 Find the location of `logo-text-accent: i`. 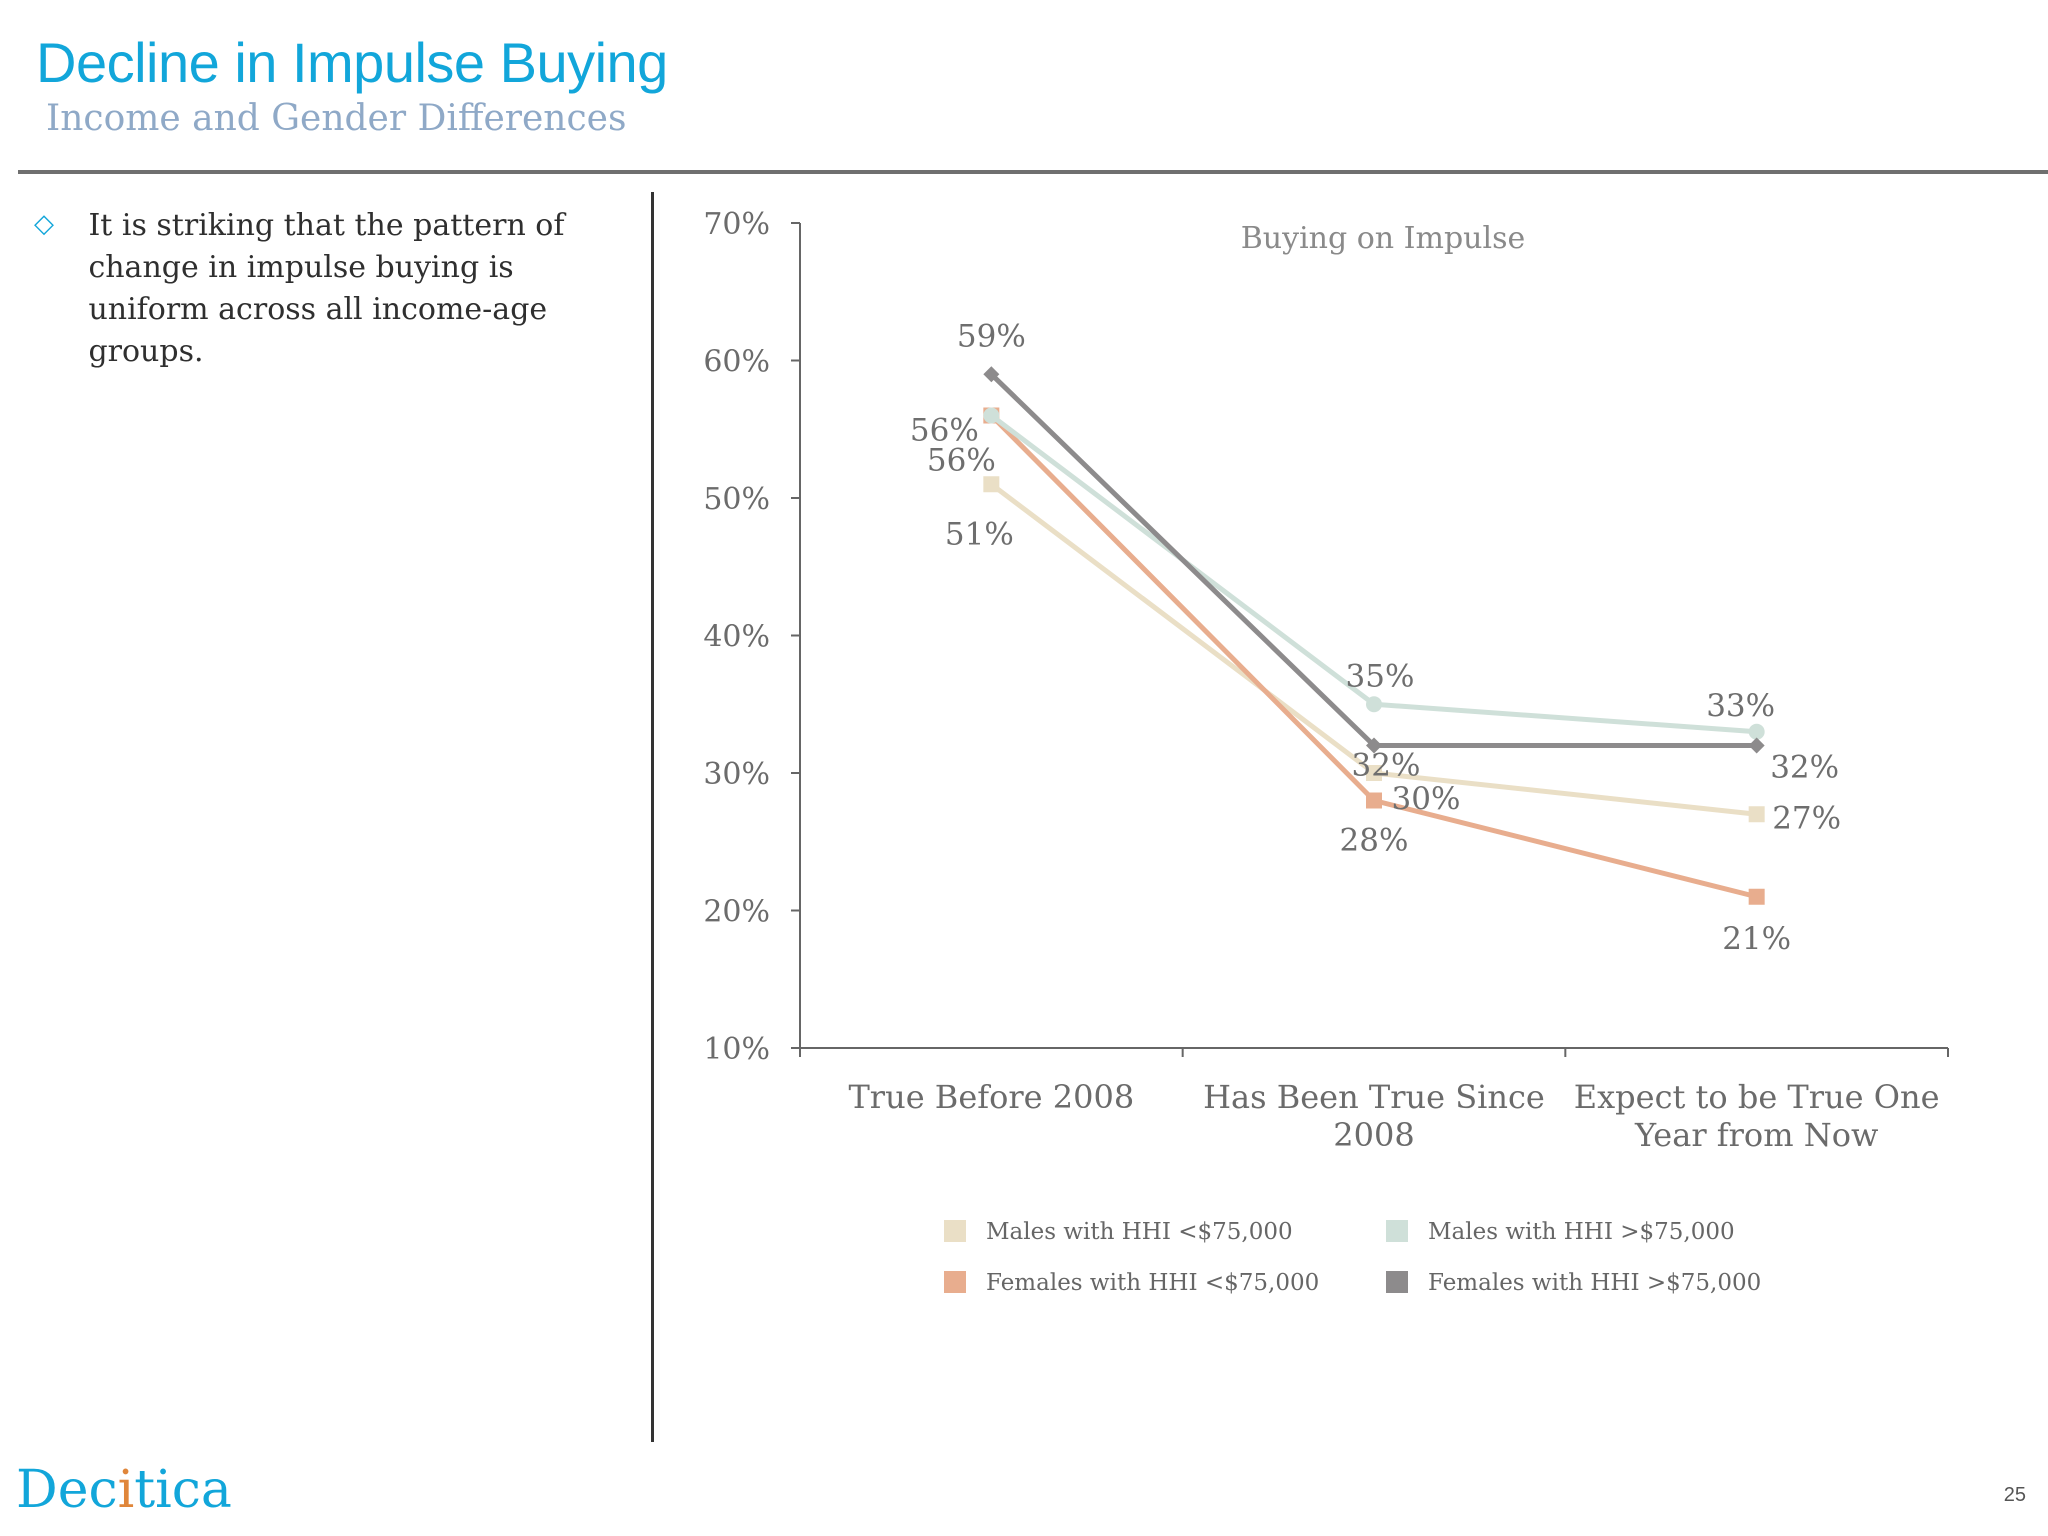

logo-text-accent: i is located at coordinates (126, 1490).